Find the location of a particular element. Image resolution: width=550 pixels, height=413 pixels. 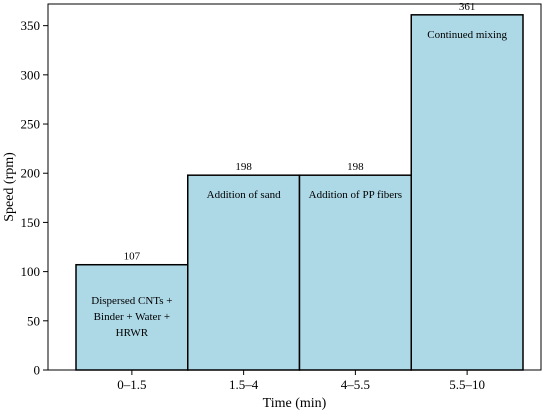

y-axis-label: Speed (rpm) is located at coordinates (9, 187).